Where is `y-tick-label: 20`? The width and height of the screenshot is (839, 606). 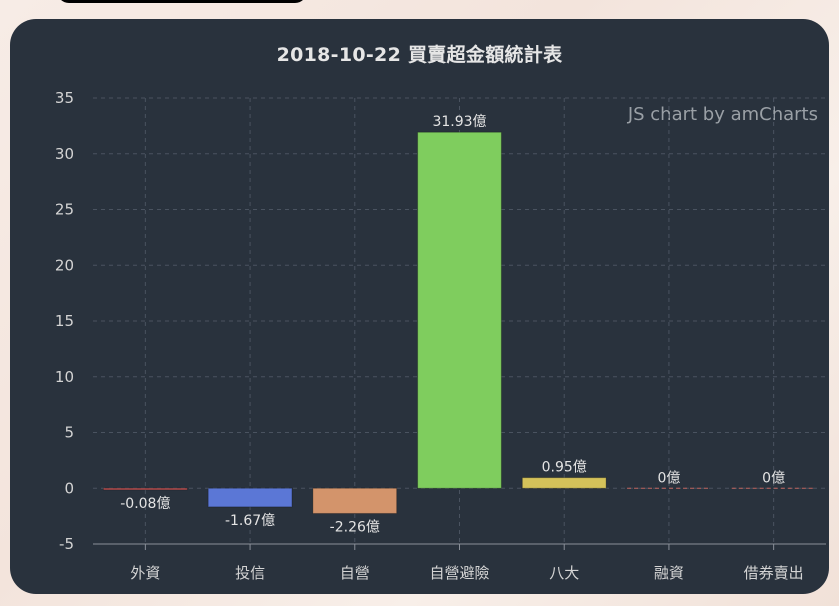
y-tick-label: 20 is located at coordinates (64, 265).